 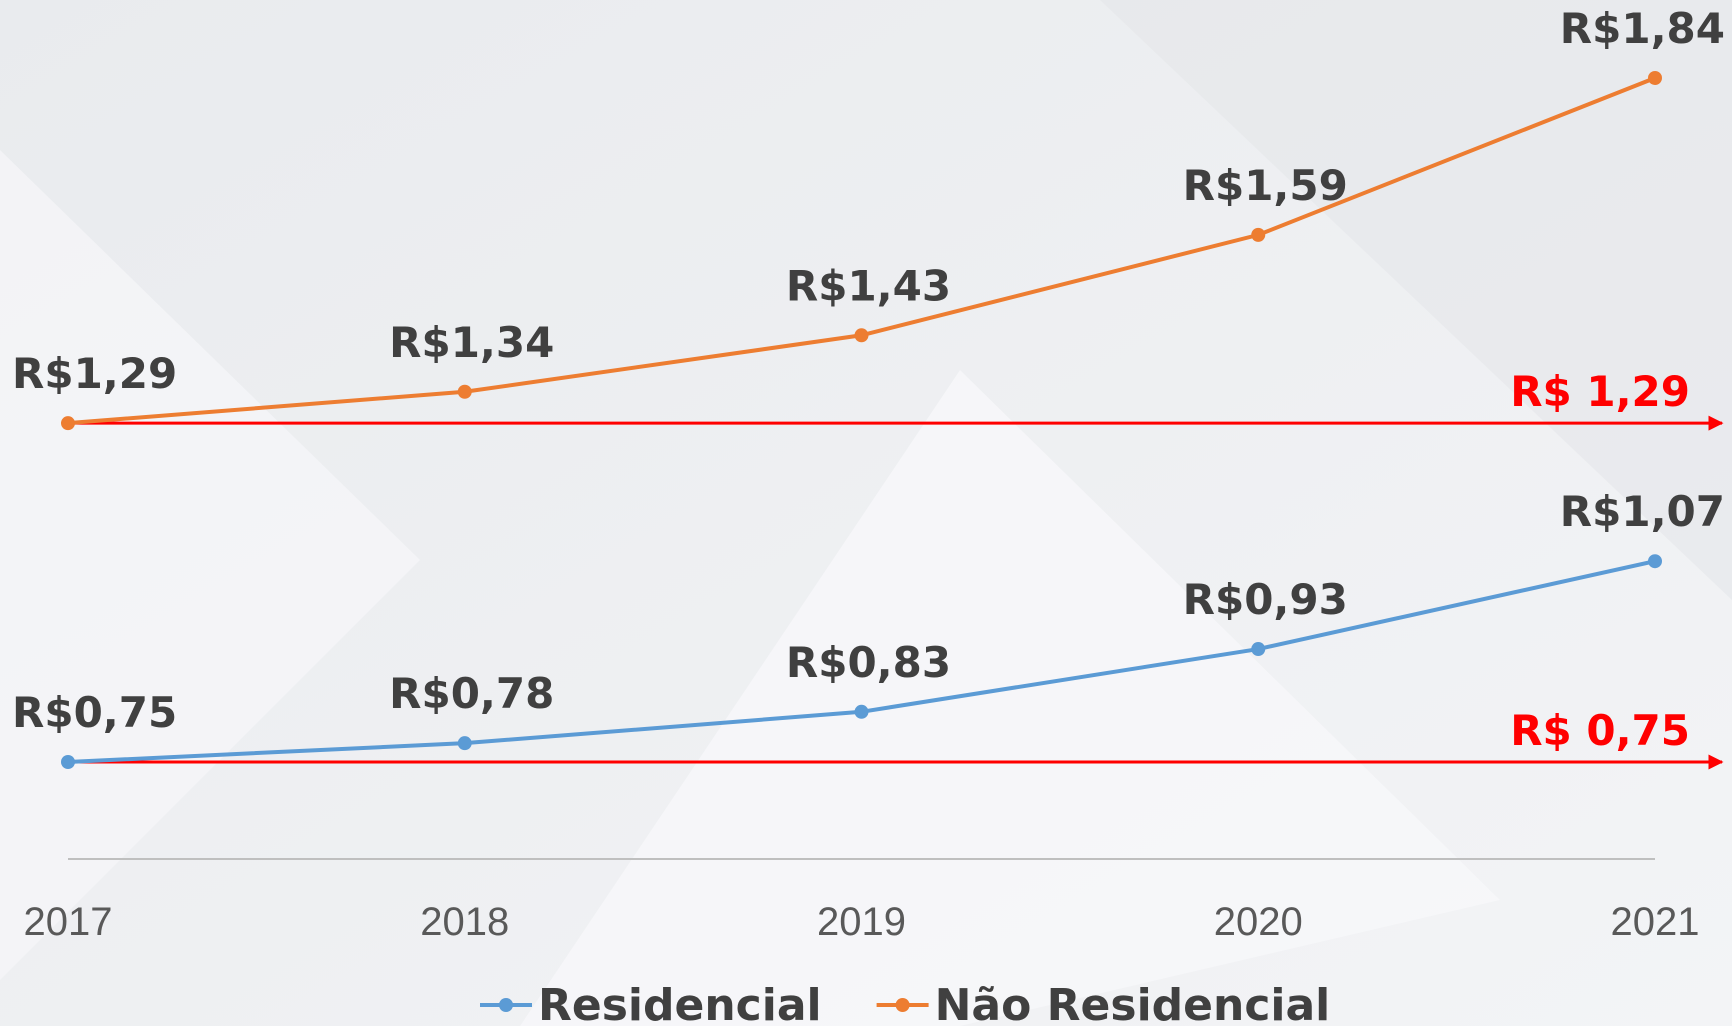 I want to click on data-label: R$1,84, so click(x=1642, y=28).